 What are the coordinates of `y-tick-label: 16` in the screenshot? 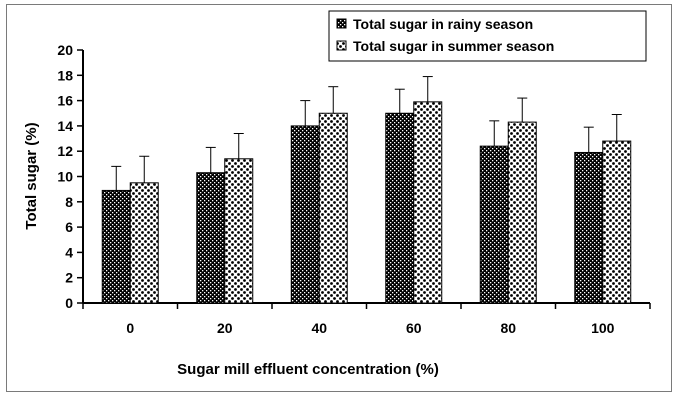 It's located at (65, 101).